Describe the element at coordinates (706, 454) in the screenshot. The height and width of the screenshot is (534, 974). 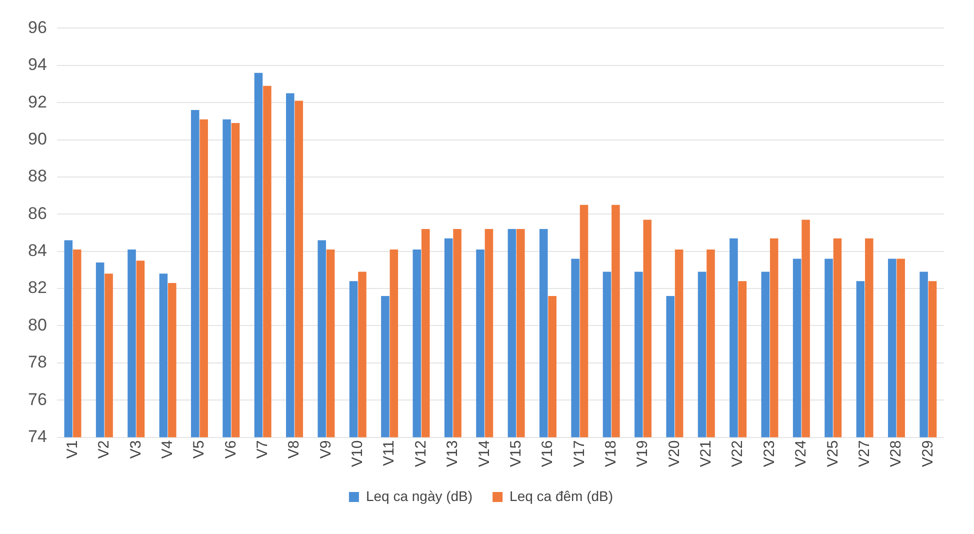
I see `x-tick-label: V21` at that location.